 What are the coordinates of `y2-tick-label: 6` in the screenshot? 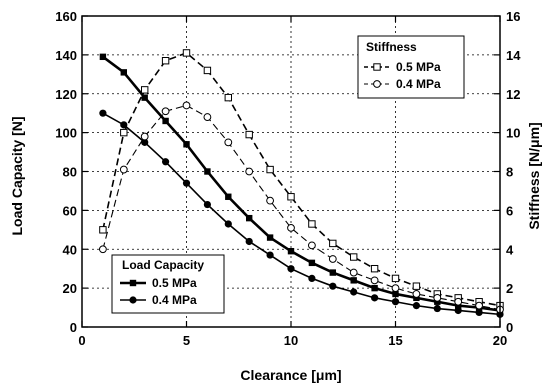 It's located at (509, 210).